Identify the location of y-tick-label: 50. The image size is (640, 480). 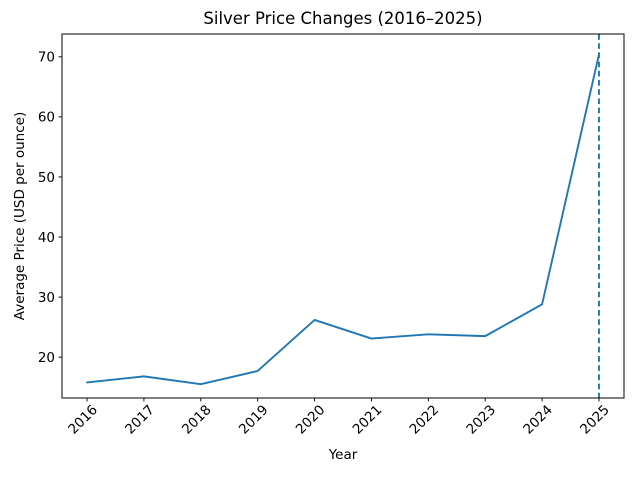
(46, 178).